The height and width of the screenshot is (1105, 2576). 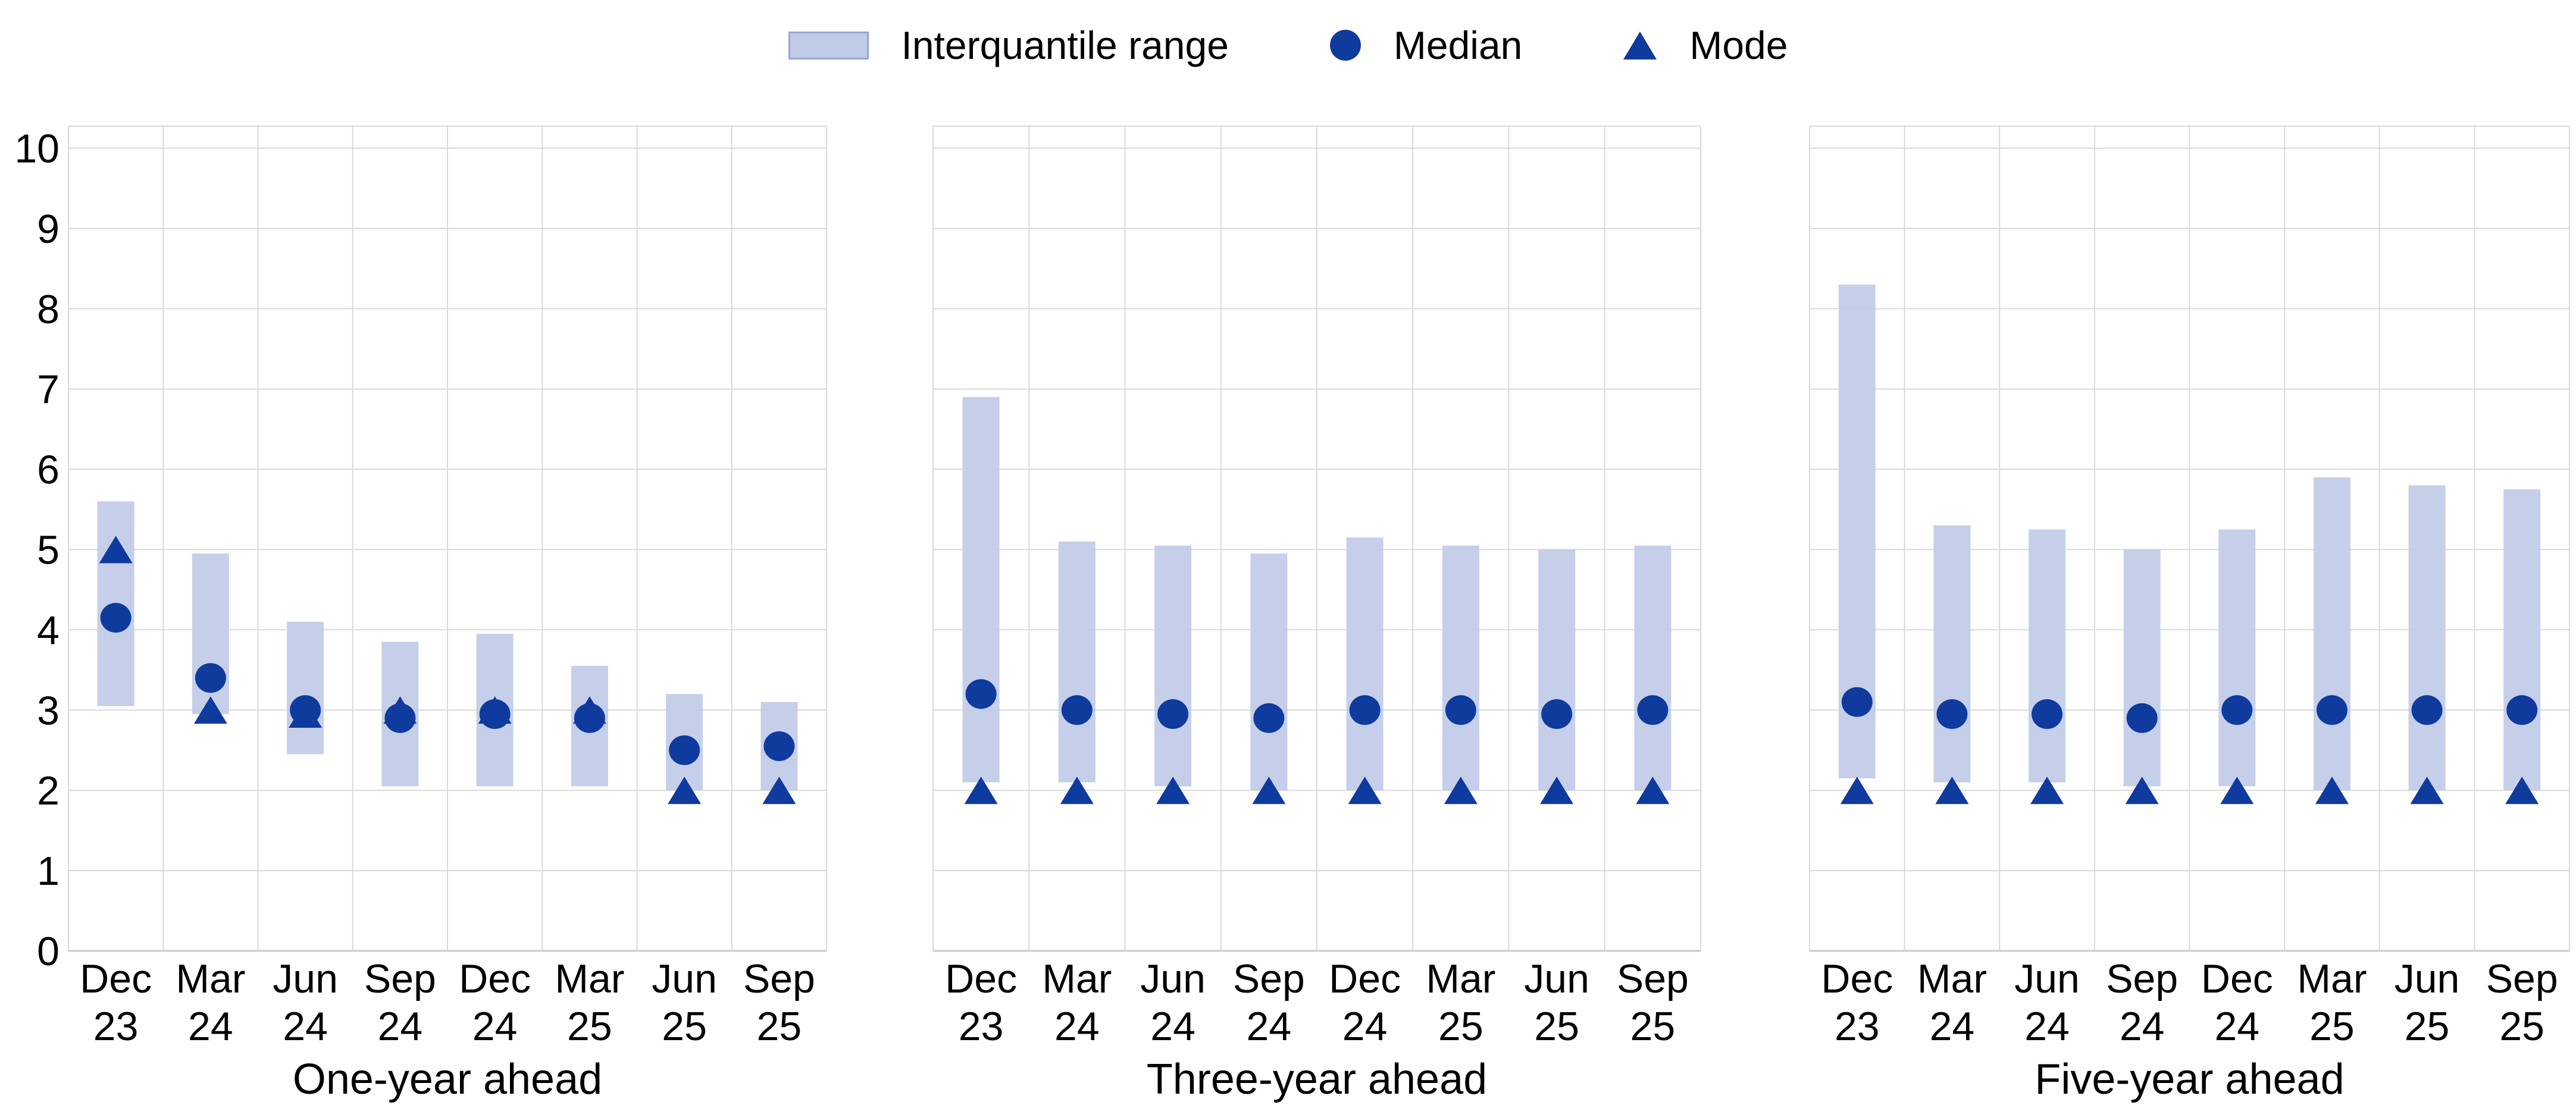 What do you see at coordinates (48, 389) in the screenshot?
I see `y-tick-label: 7` at bounding box center [48, 389].